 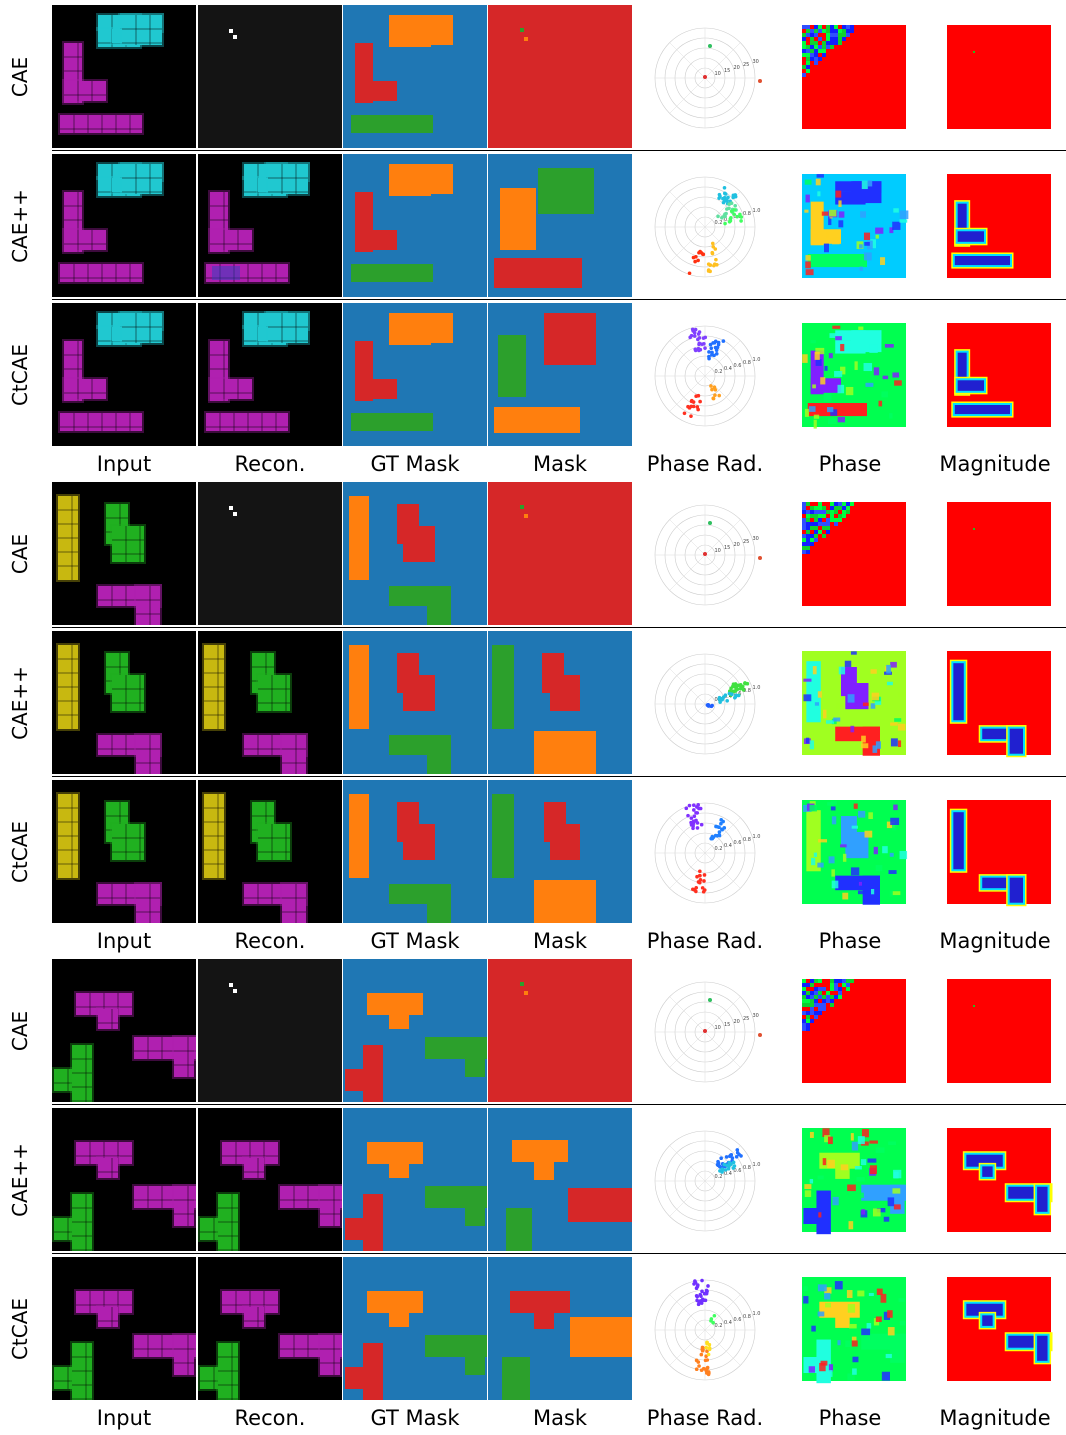 I want to click on panel-magnitude-ctcae-g2, so click(x=994, y=851).